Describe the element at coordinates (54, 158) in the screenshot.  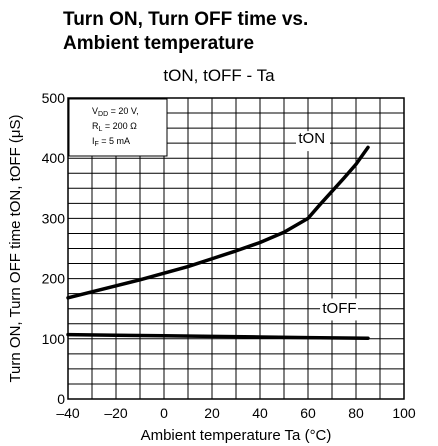
I see `y-tick-label: 400` at that location.